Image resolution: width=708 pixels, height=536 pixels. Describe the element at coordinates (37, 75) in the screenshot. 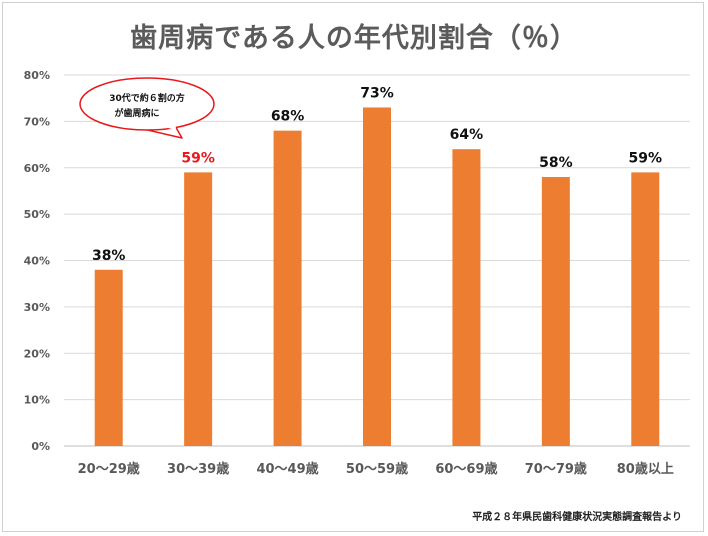

I see `y-tick-label: 80%` at that location.